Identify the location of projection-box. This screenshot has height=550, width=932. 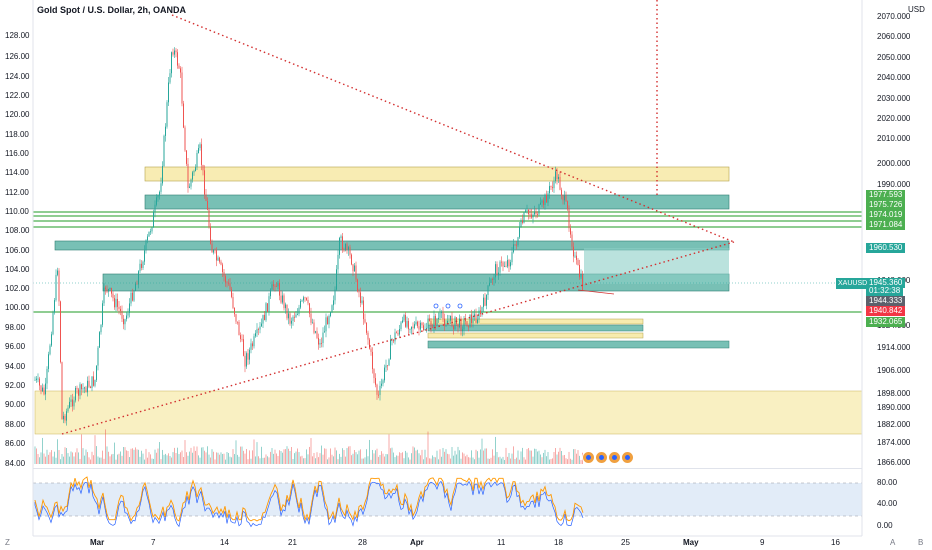
(656, 266).